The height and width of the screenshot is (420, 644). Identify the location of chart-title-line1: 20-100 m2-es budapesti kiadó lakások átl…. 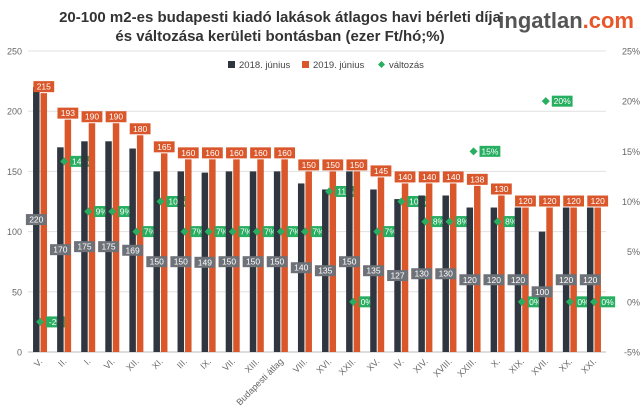
(280, 17).